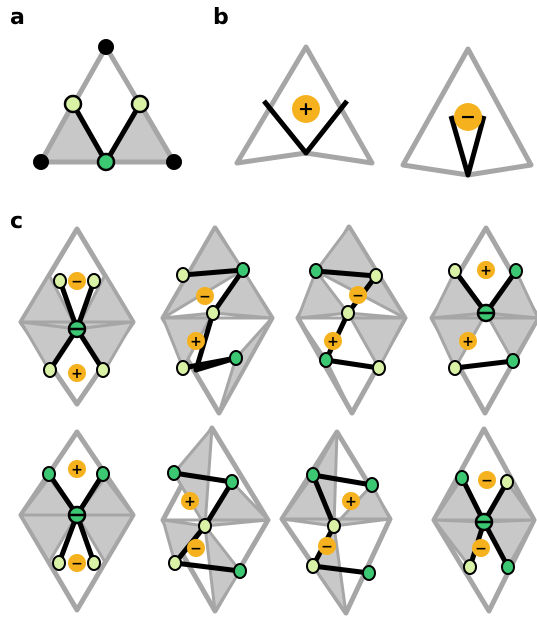  What do you see at coordinates (484, 520) in the screenshot?
I see `panel-c-tile: −−` at bounding box center [484, 520].